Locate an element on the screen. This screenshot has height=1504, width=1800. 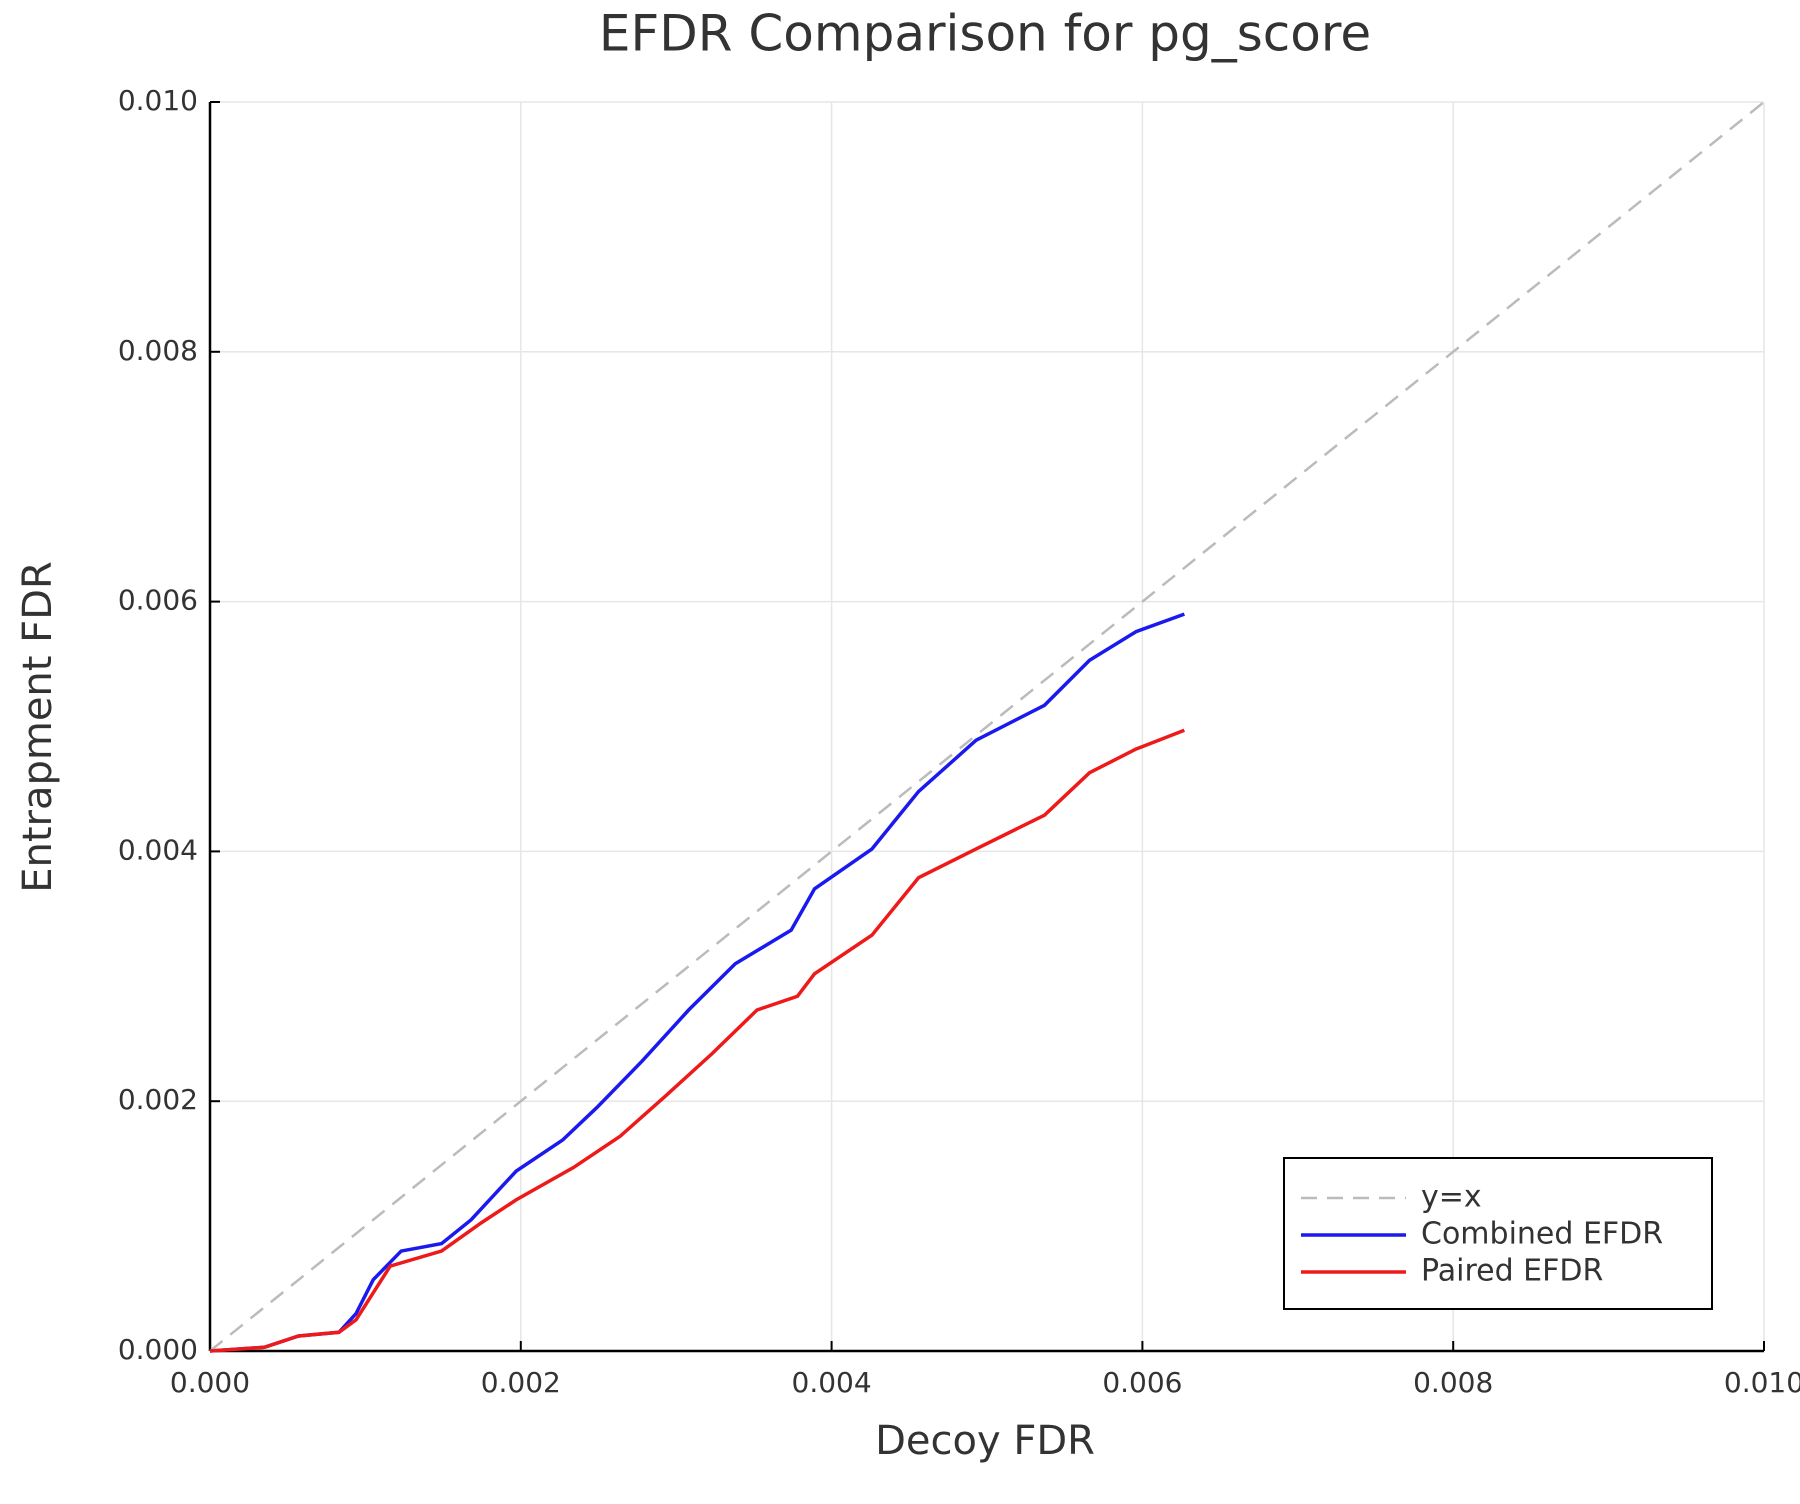
x-tick-label: 0.010 is located at coordinates (1762, 1382).